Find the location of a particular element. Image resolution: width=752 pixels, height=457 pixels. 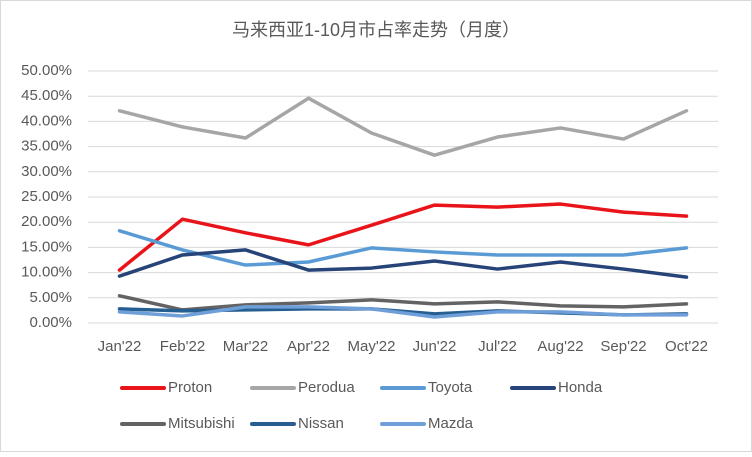

x-tick-label: Apr'22 is located at coordinates (308, 346).